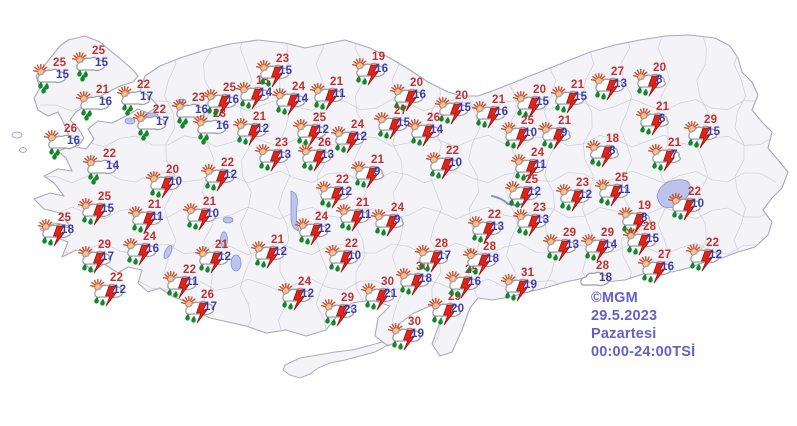 The height and width of the screenshot is (426, 797). What do you see at coordinates (570, 233) in the screenshot?
I see `station-hi-temp: 29` at bounding box center [570, 233].